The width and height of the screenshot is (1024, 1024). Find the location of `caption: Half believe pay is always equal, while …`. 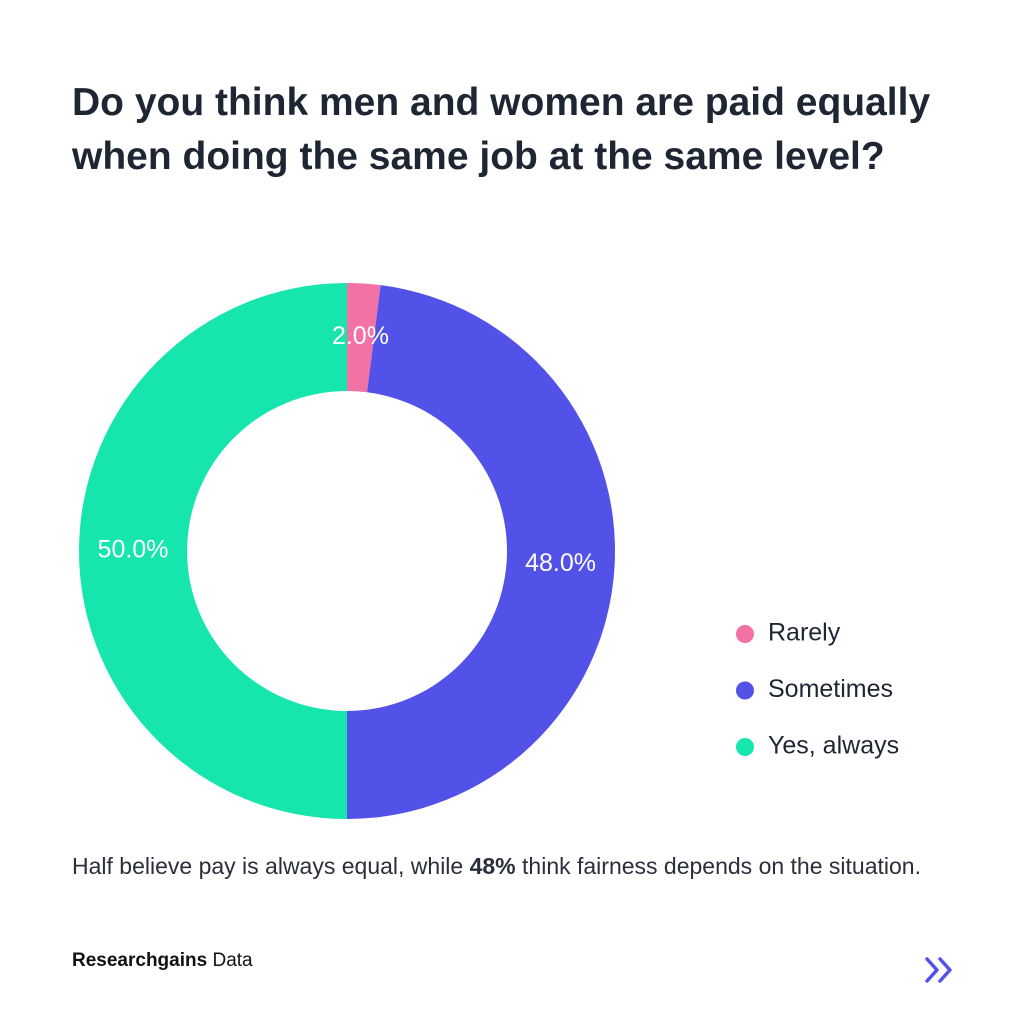

caption: Half believe pay is always equal, while … is located at coordinates (517, 866).